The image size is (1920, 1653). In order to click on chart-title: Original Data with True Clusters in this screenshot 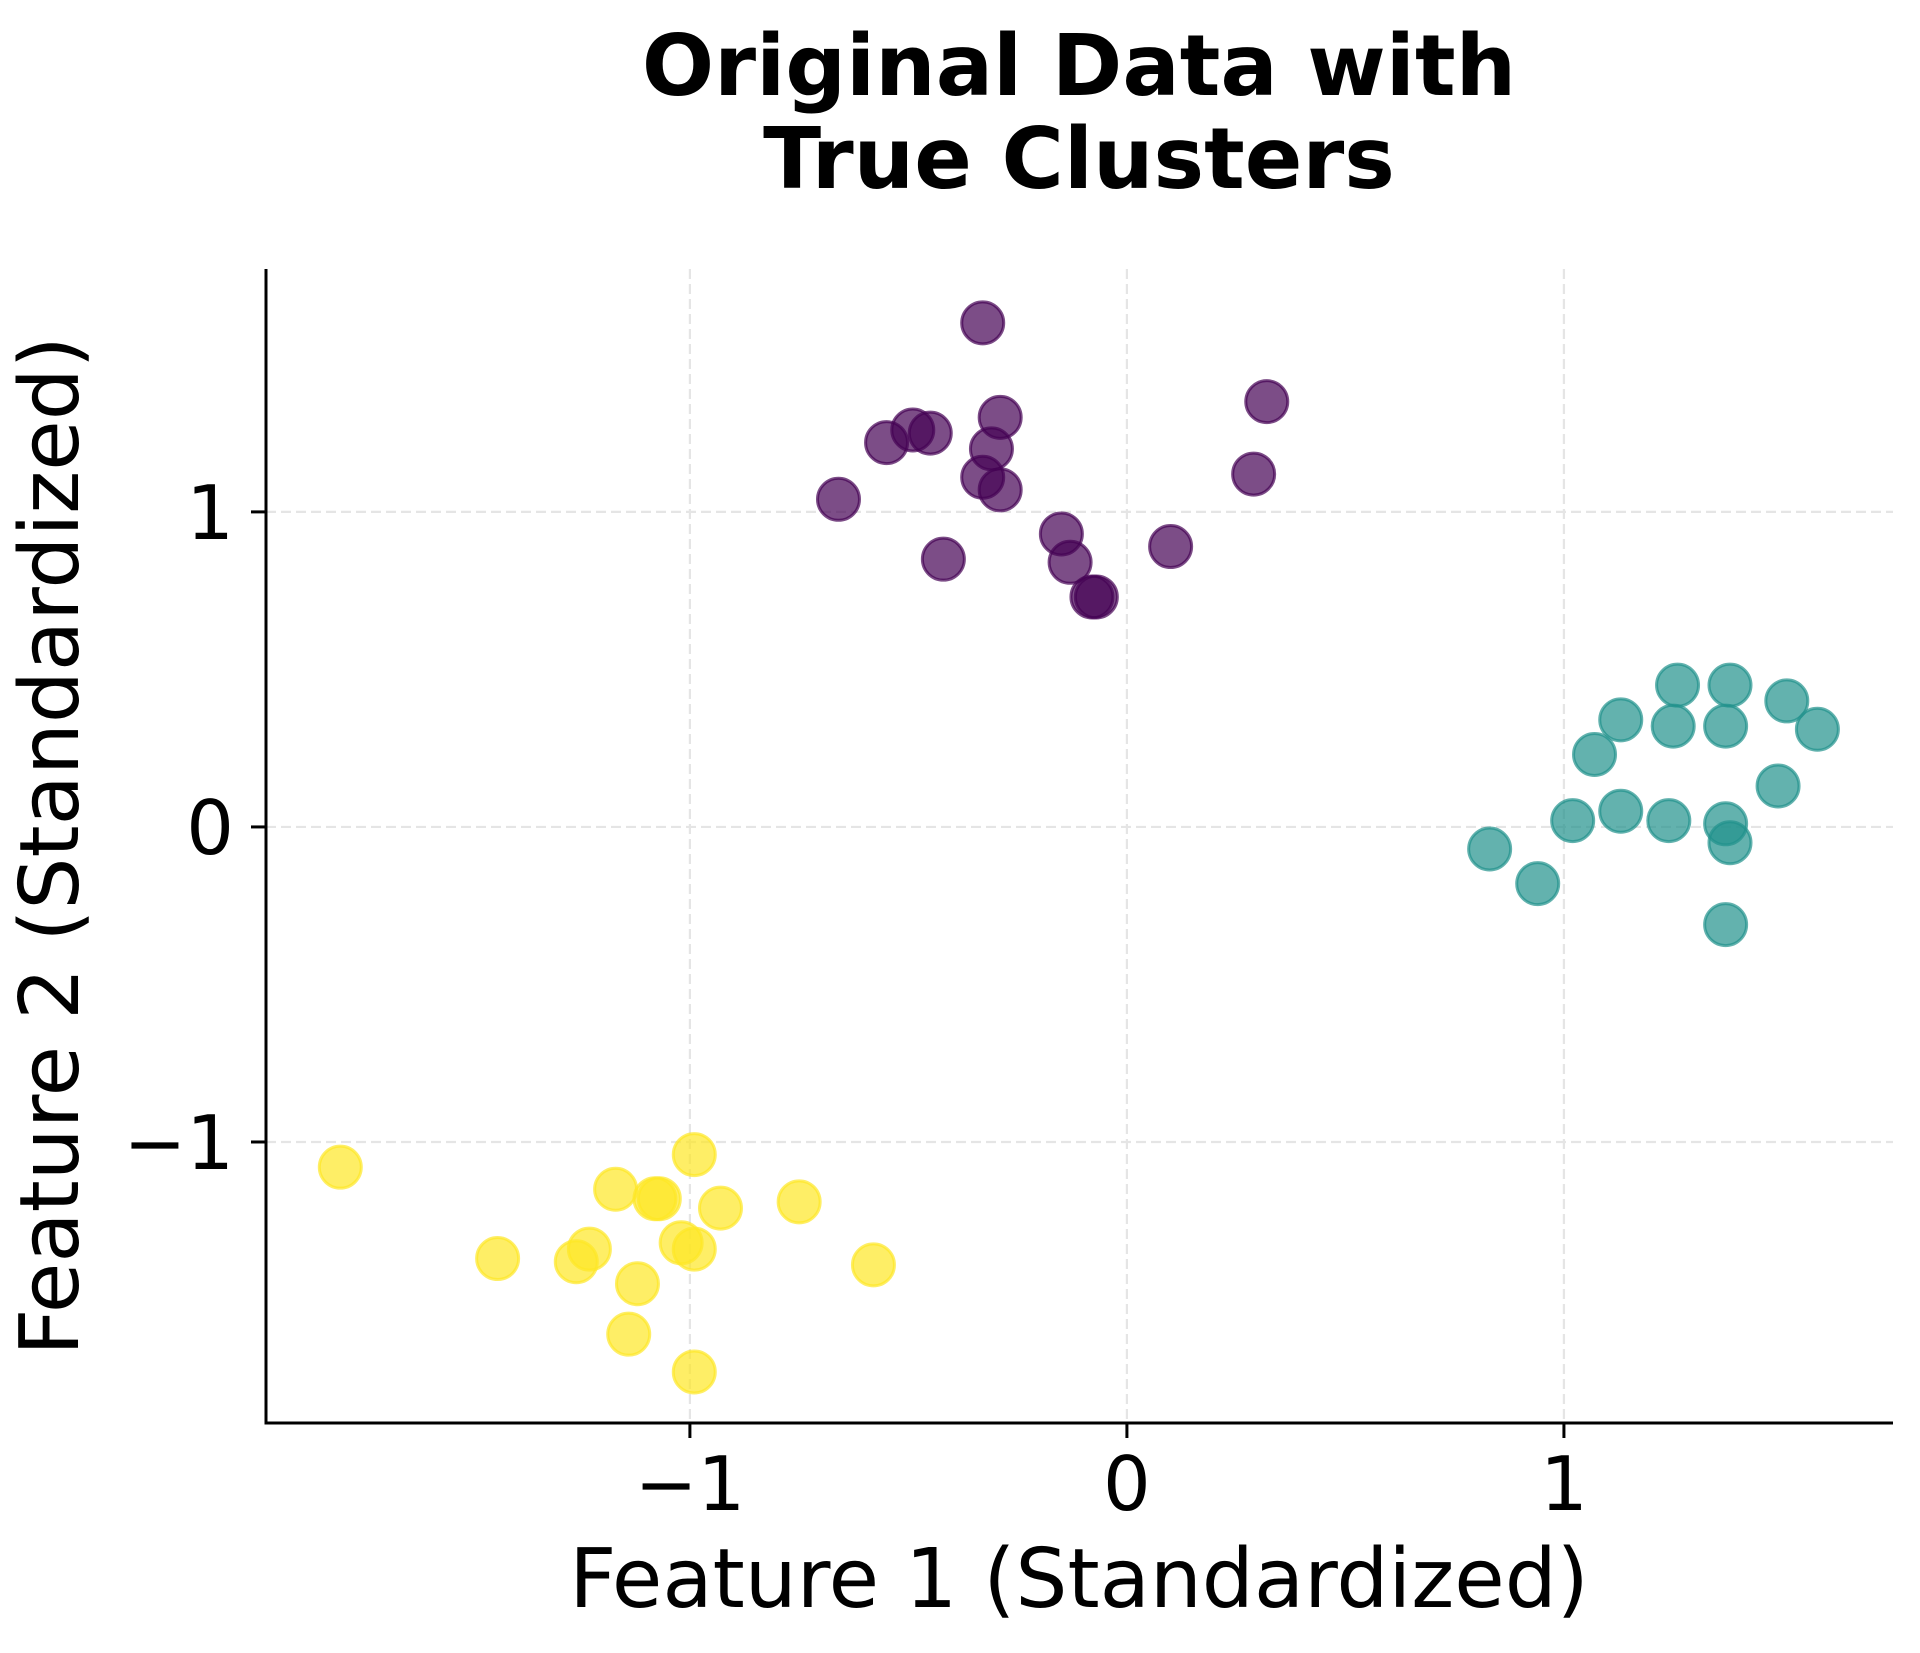, I will do `click(1079, 113)`.